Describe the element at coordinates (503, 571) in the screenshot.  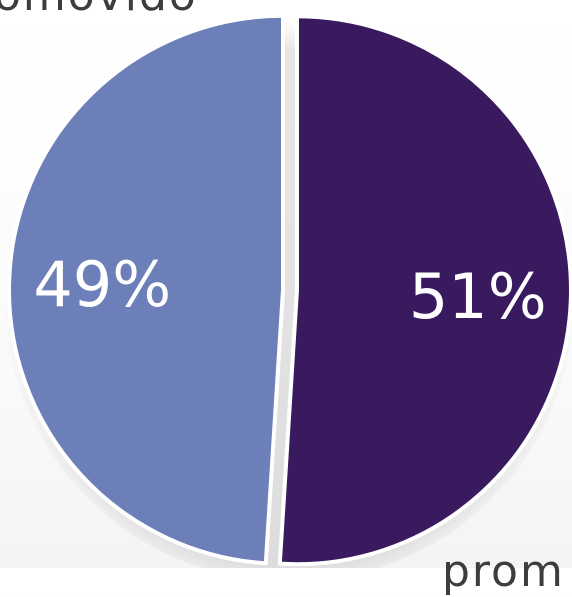
I see `bottom-partial-label: prom` at that location.